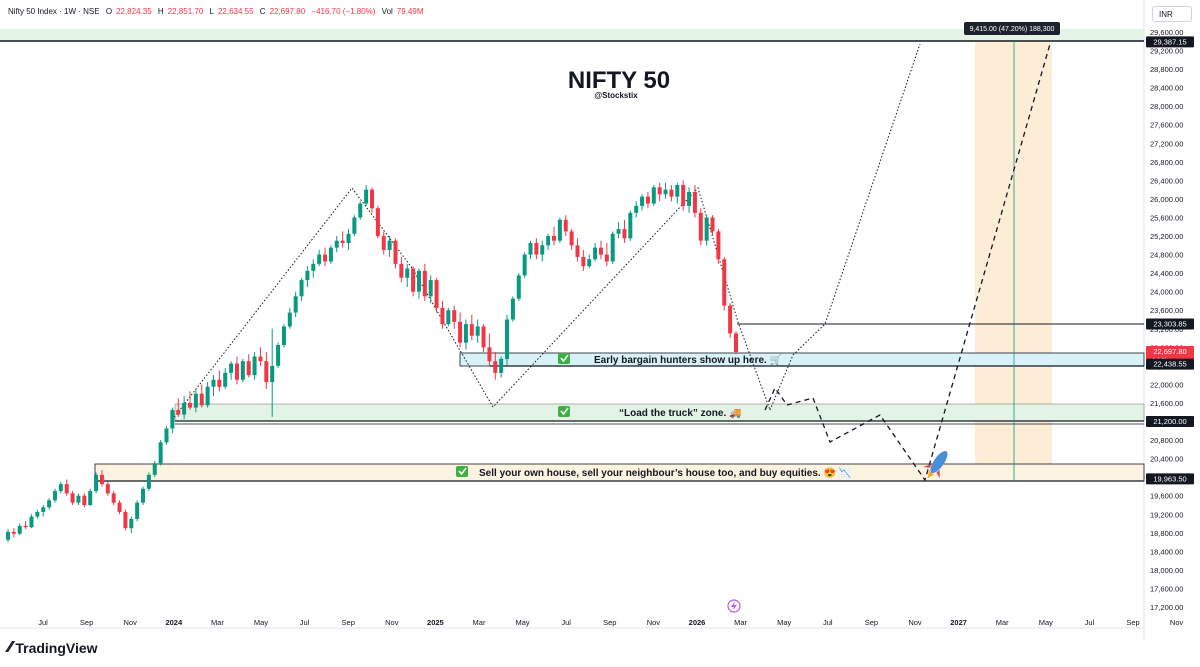  What do you see at coordinates (1172, 14) in the screenshot?
I see `currency-button: INR` at bounding box center [1172, 14].